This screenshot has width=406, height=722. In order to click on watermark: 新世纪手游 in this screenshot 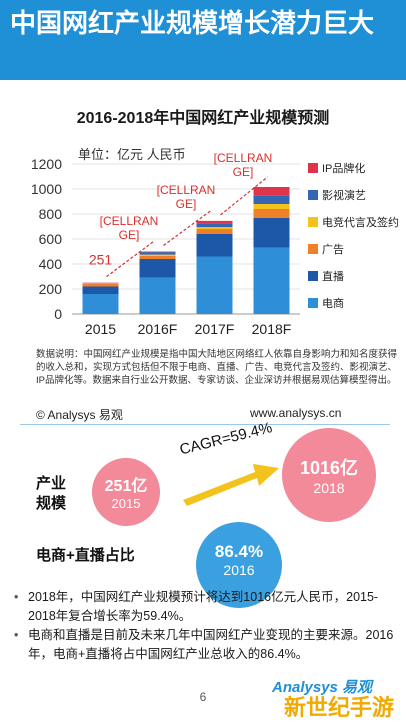, I will do `click(339, 706)`.